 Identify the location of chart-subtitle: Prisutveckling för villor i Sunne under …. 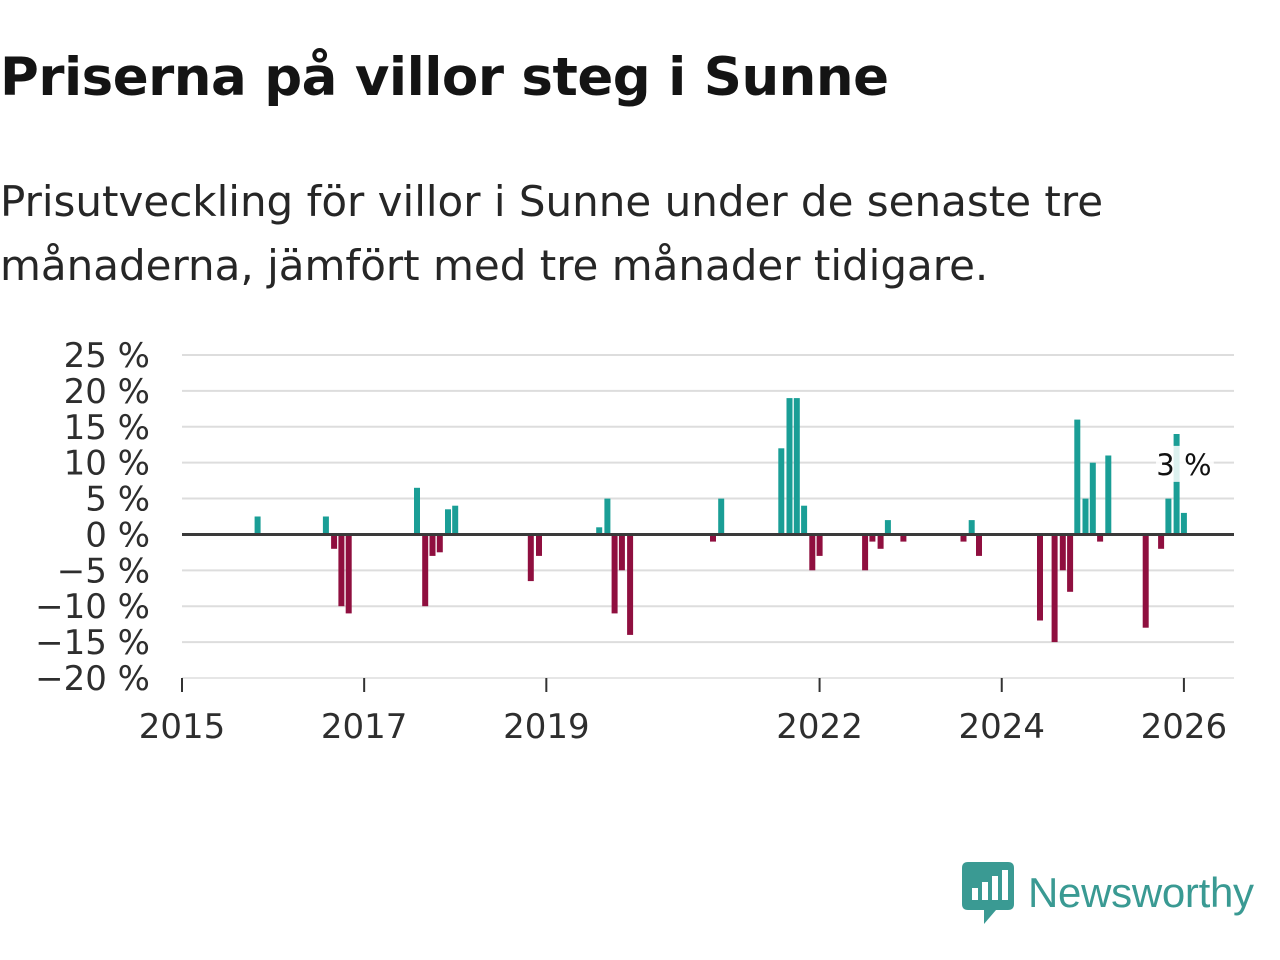
(552, 233).